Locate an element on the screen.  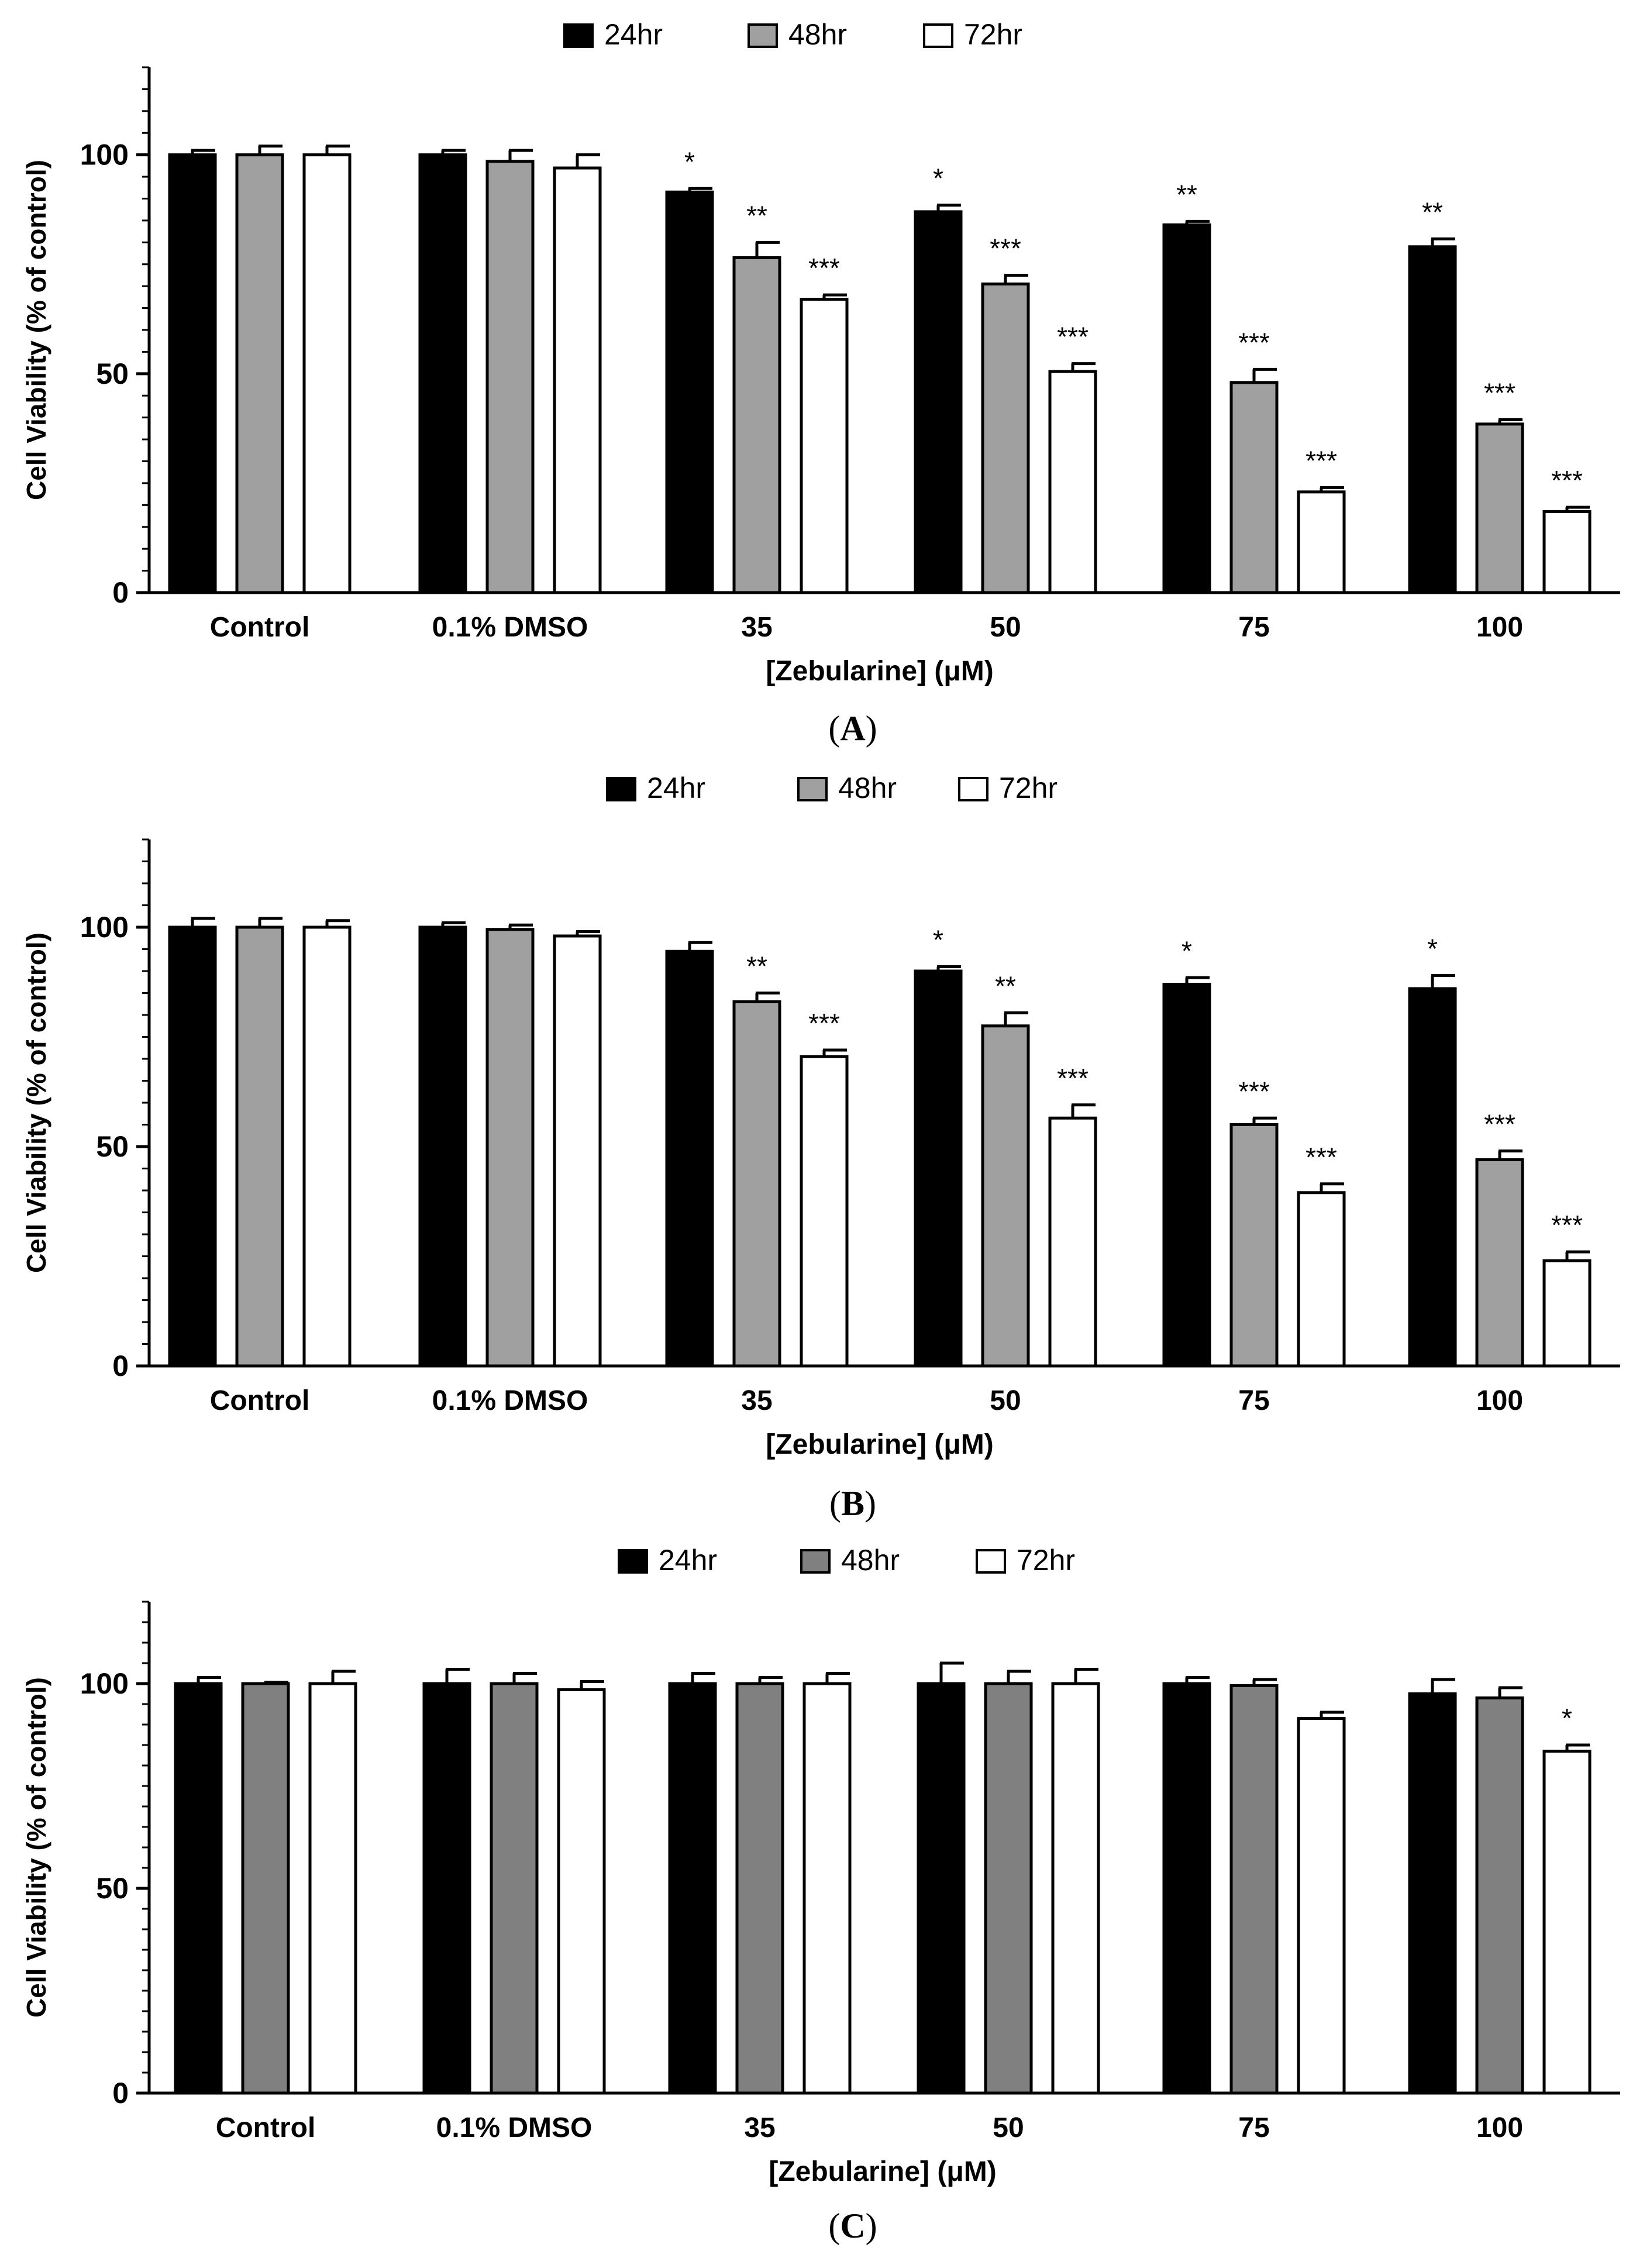
bar-24hr-0.1% DMSO is located at coordinates (442, 1146).